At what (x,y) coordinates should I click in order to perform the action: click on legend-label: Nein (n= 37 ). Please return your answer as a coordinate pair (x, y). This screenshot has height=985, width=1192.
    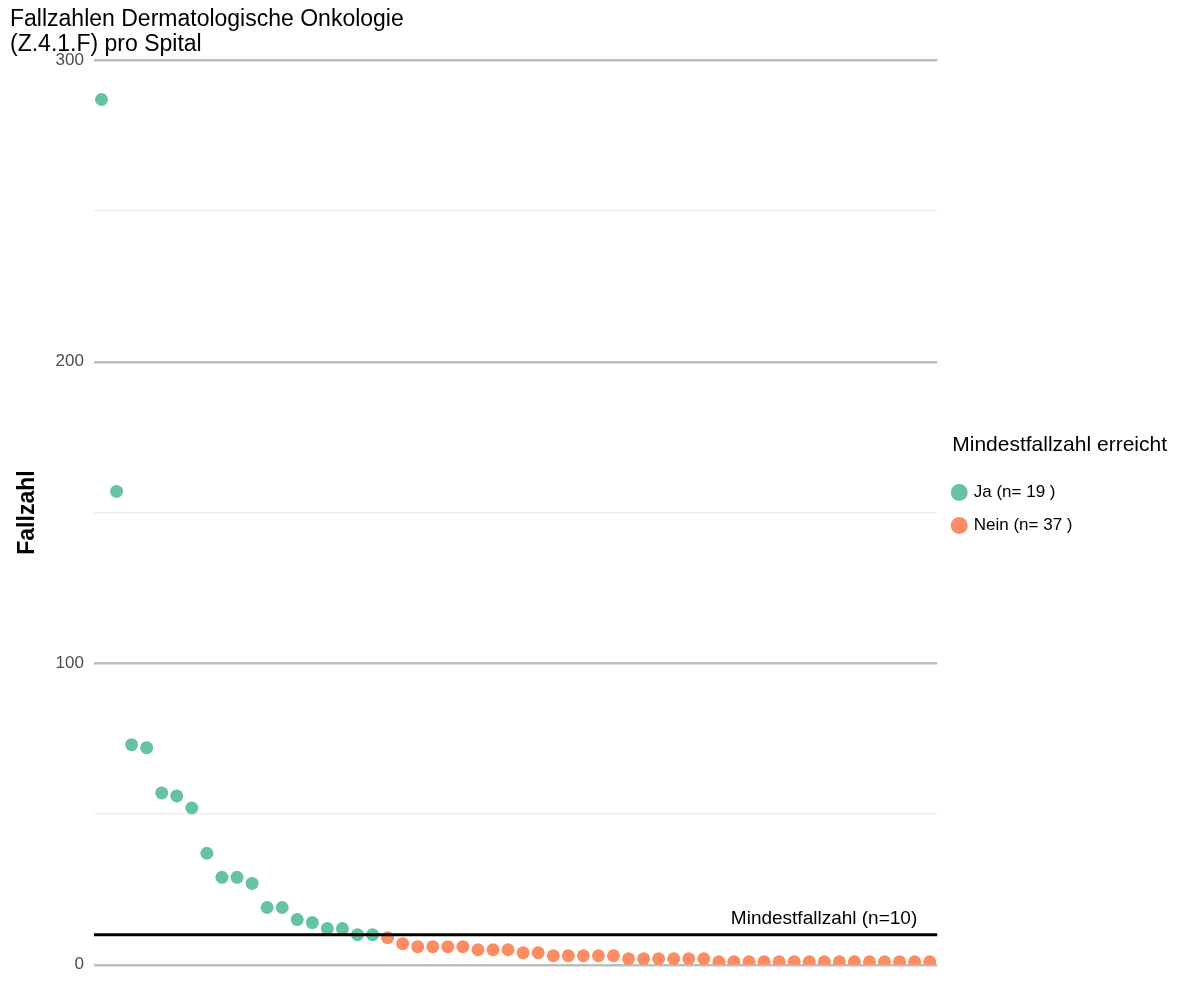
    Looking at the image, I should click on (1023, 525).